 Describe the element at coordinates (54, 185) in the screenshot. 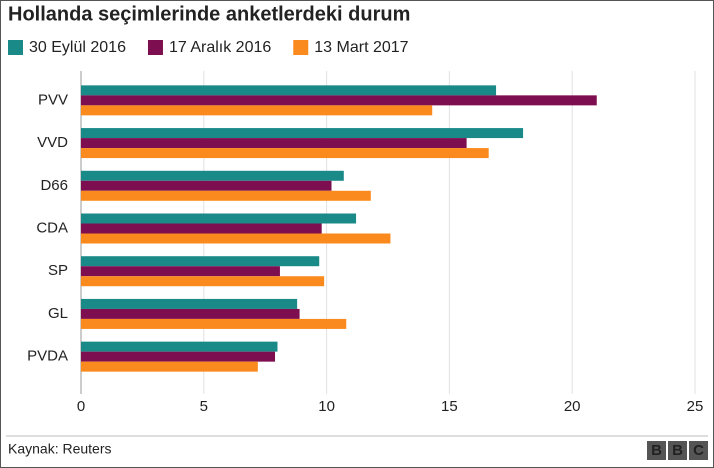

I see `y-tick-label: D66` at that location.